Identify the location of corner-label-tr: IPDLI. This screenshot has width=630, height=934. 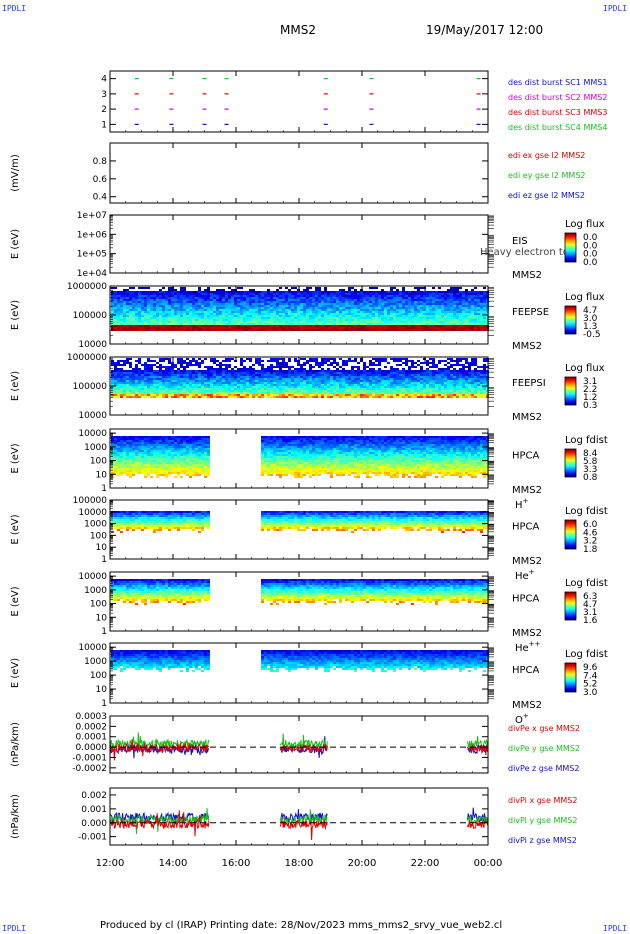
(615, 8).